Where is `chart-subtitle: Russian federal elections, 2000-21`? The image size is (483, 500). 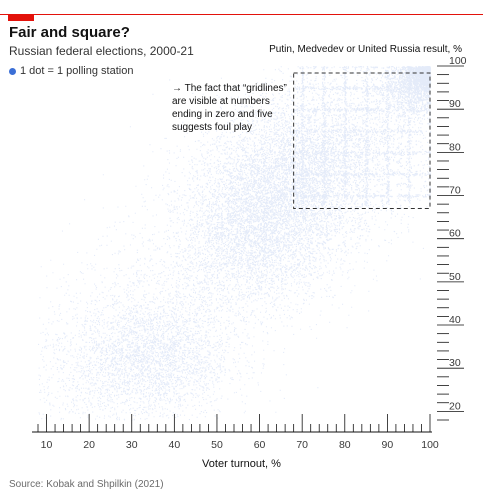 chart-subtitle: Russian federal elections, 2000-21 is located at coordinates (101, 51).